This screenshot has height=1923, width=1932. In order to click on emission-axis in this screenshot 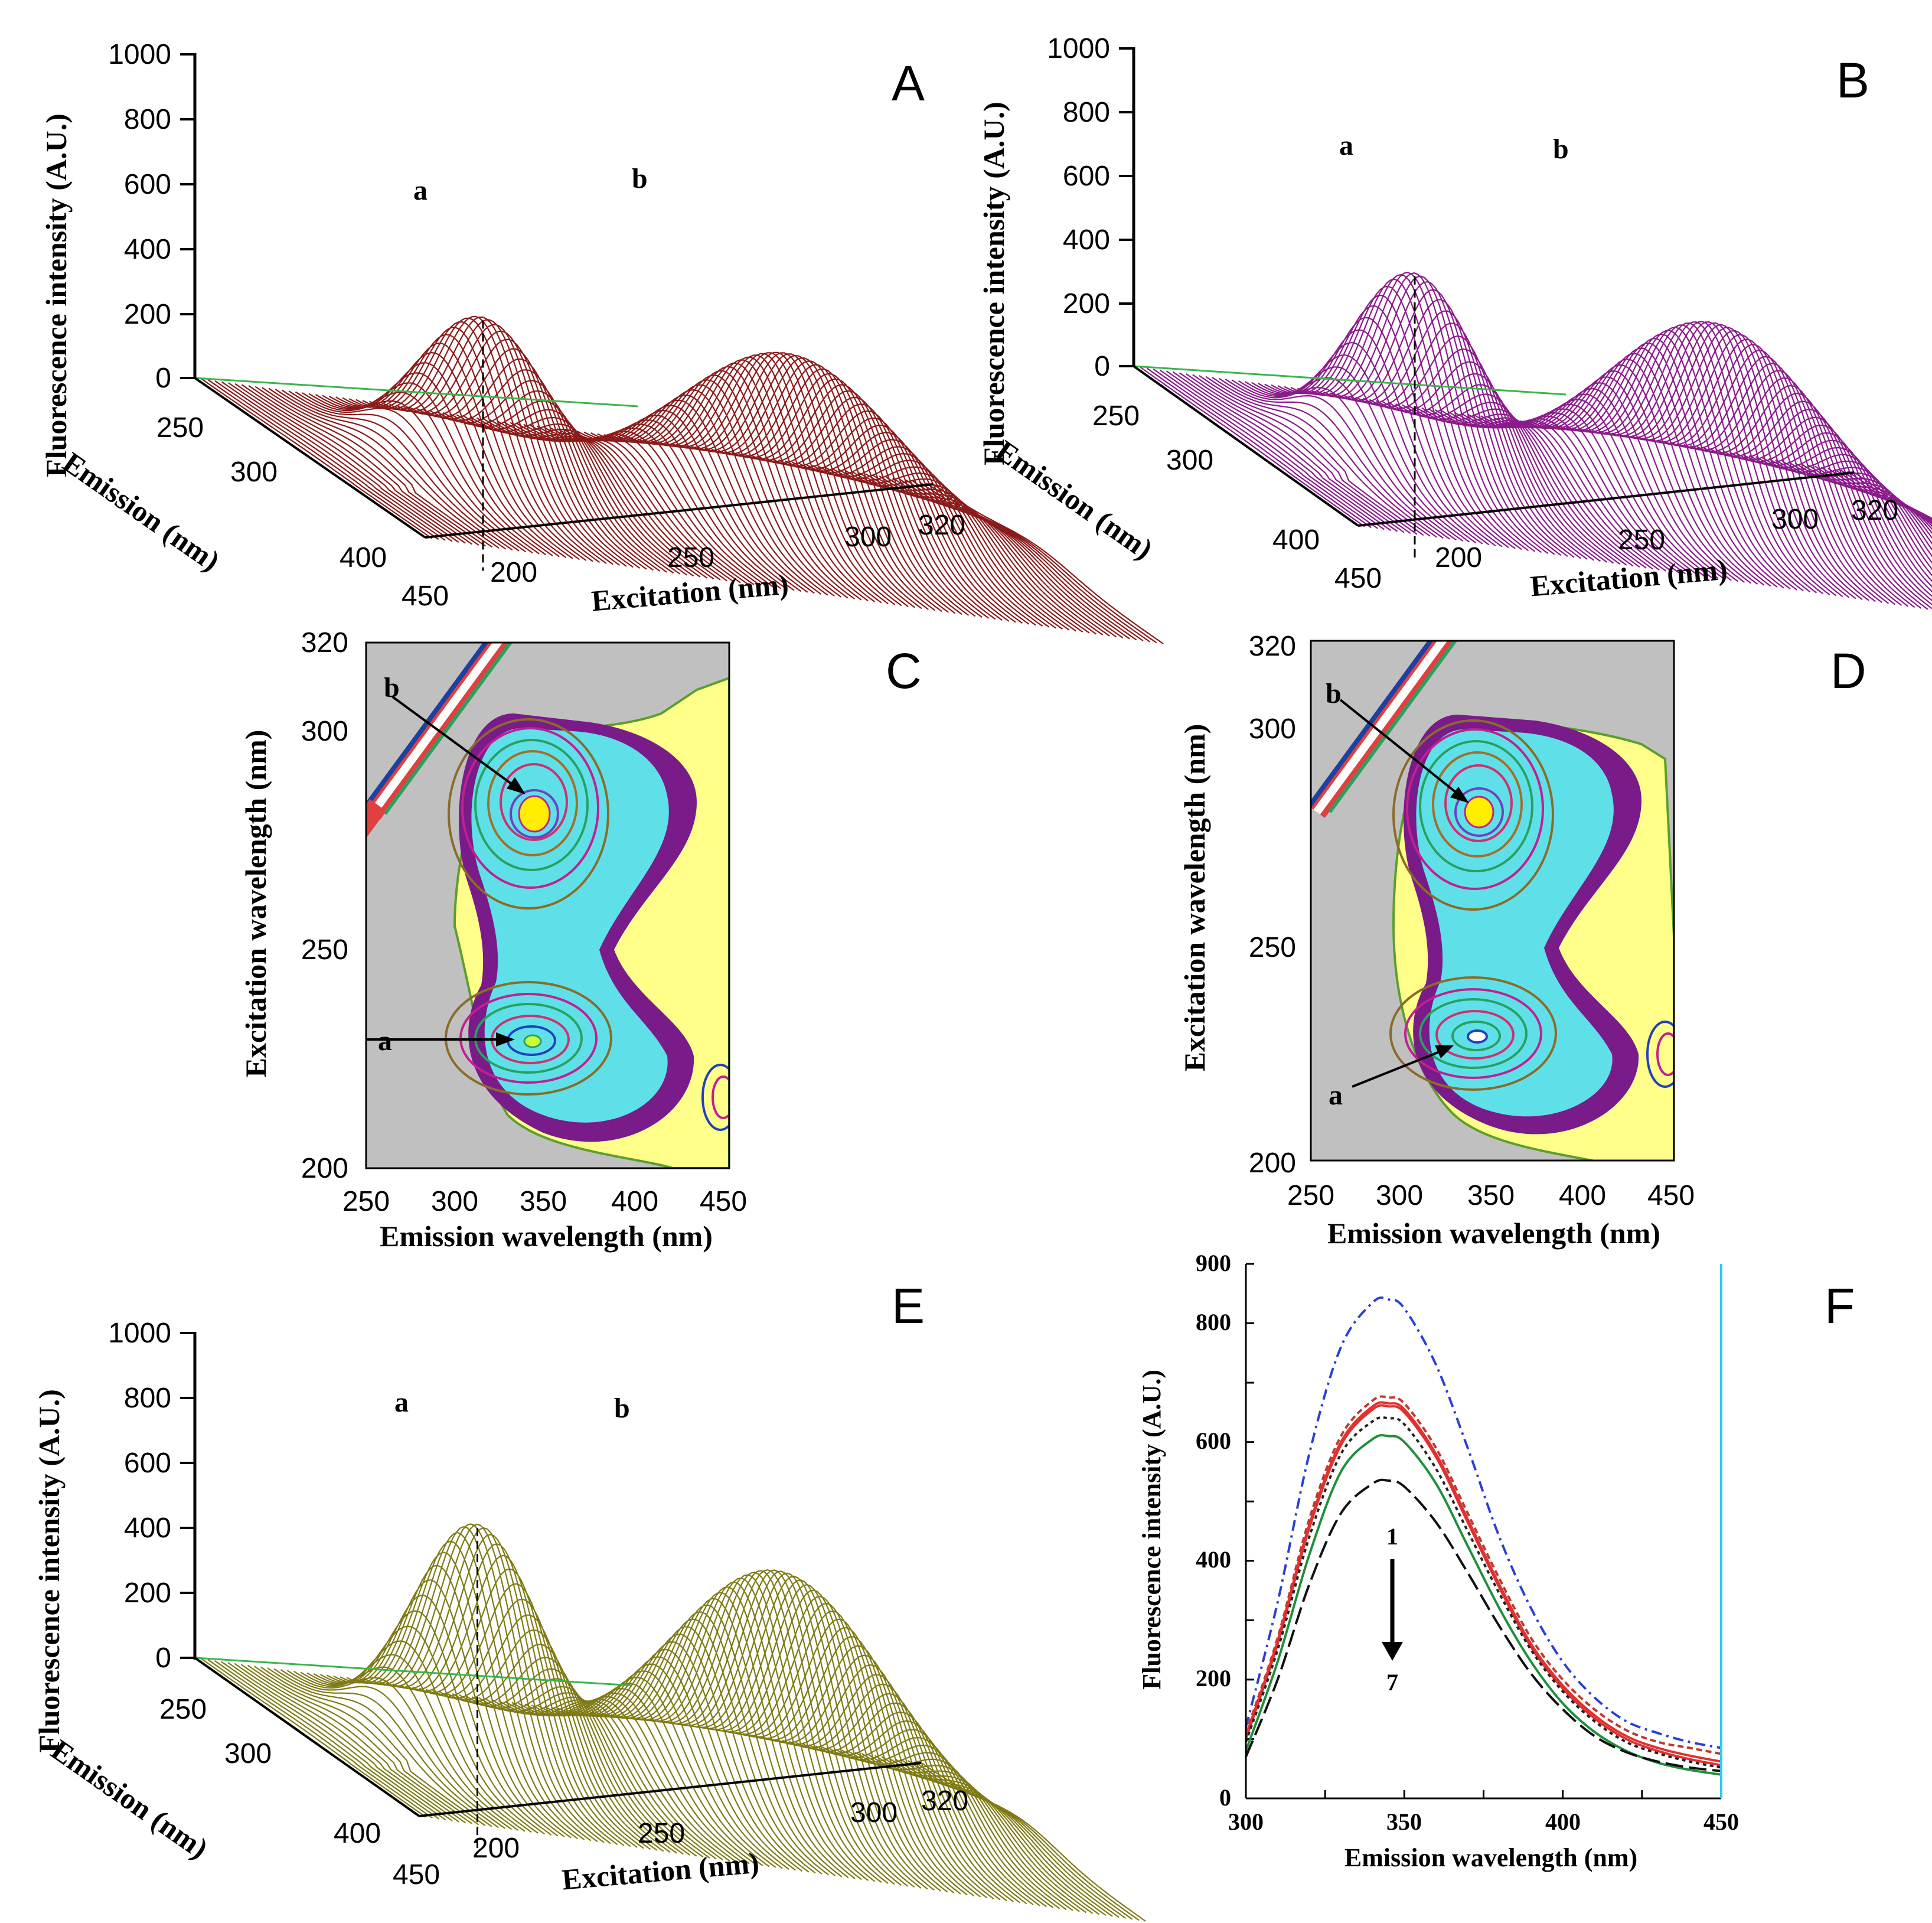, I will do `click(307, 1737)`.